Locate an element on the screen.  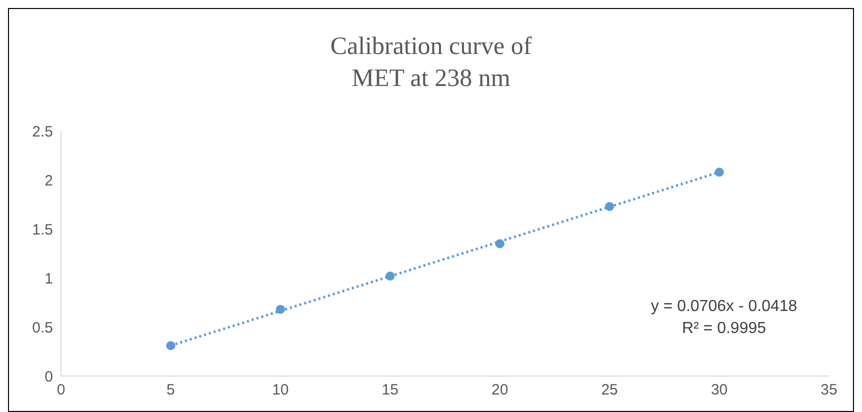
y-tick-label: 2 is located at coordinates (48, 181).